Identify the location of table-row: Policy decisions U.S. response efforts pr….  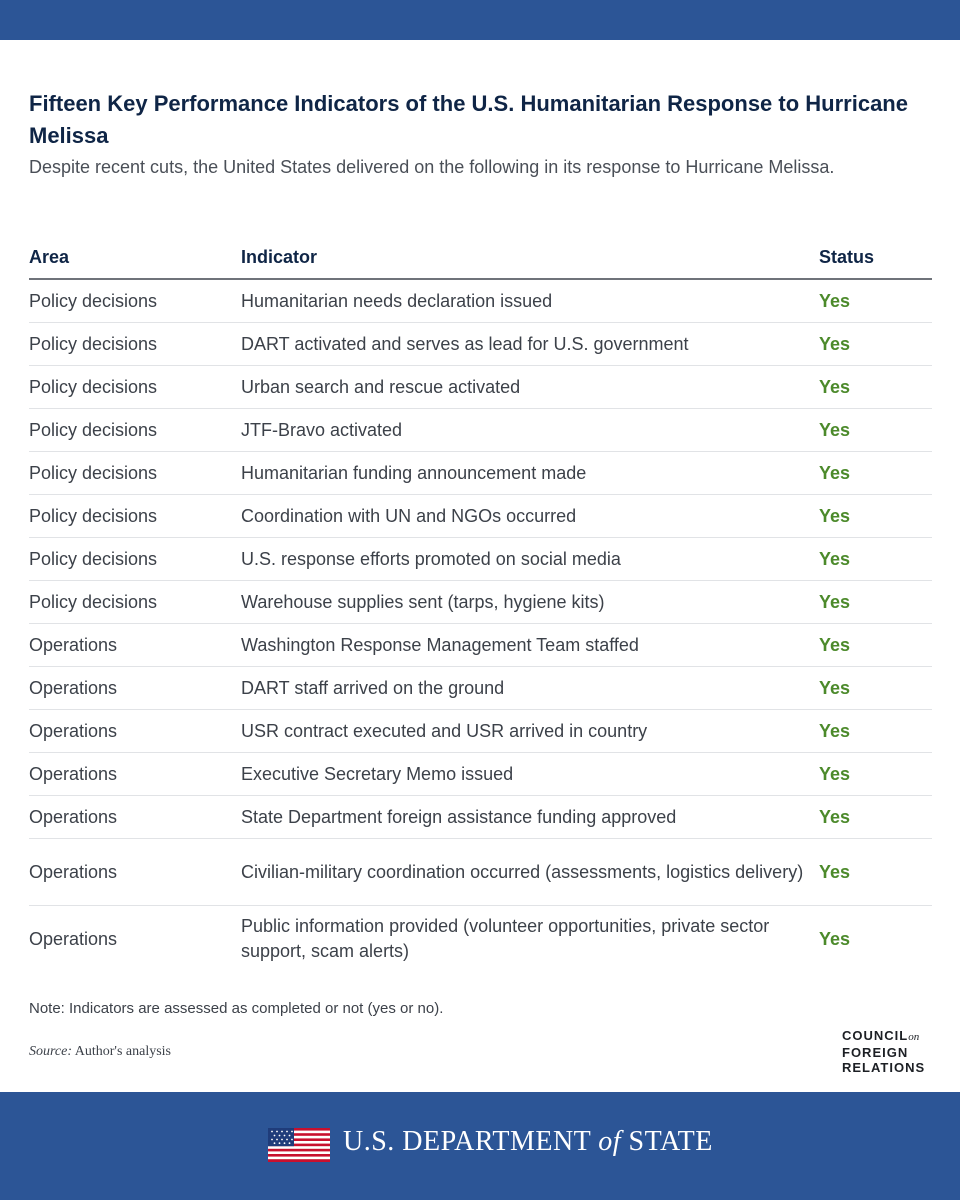
(480, 559).